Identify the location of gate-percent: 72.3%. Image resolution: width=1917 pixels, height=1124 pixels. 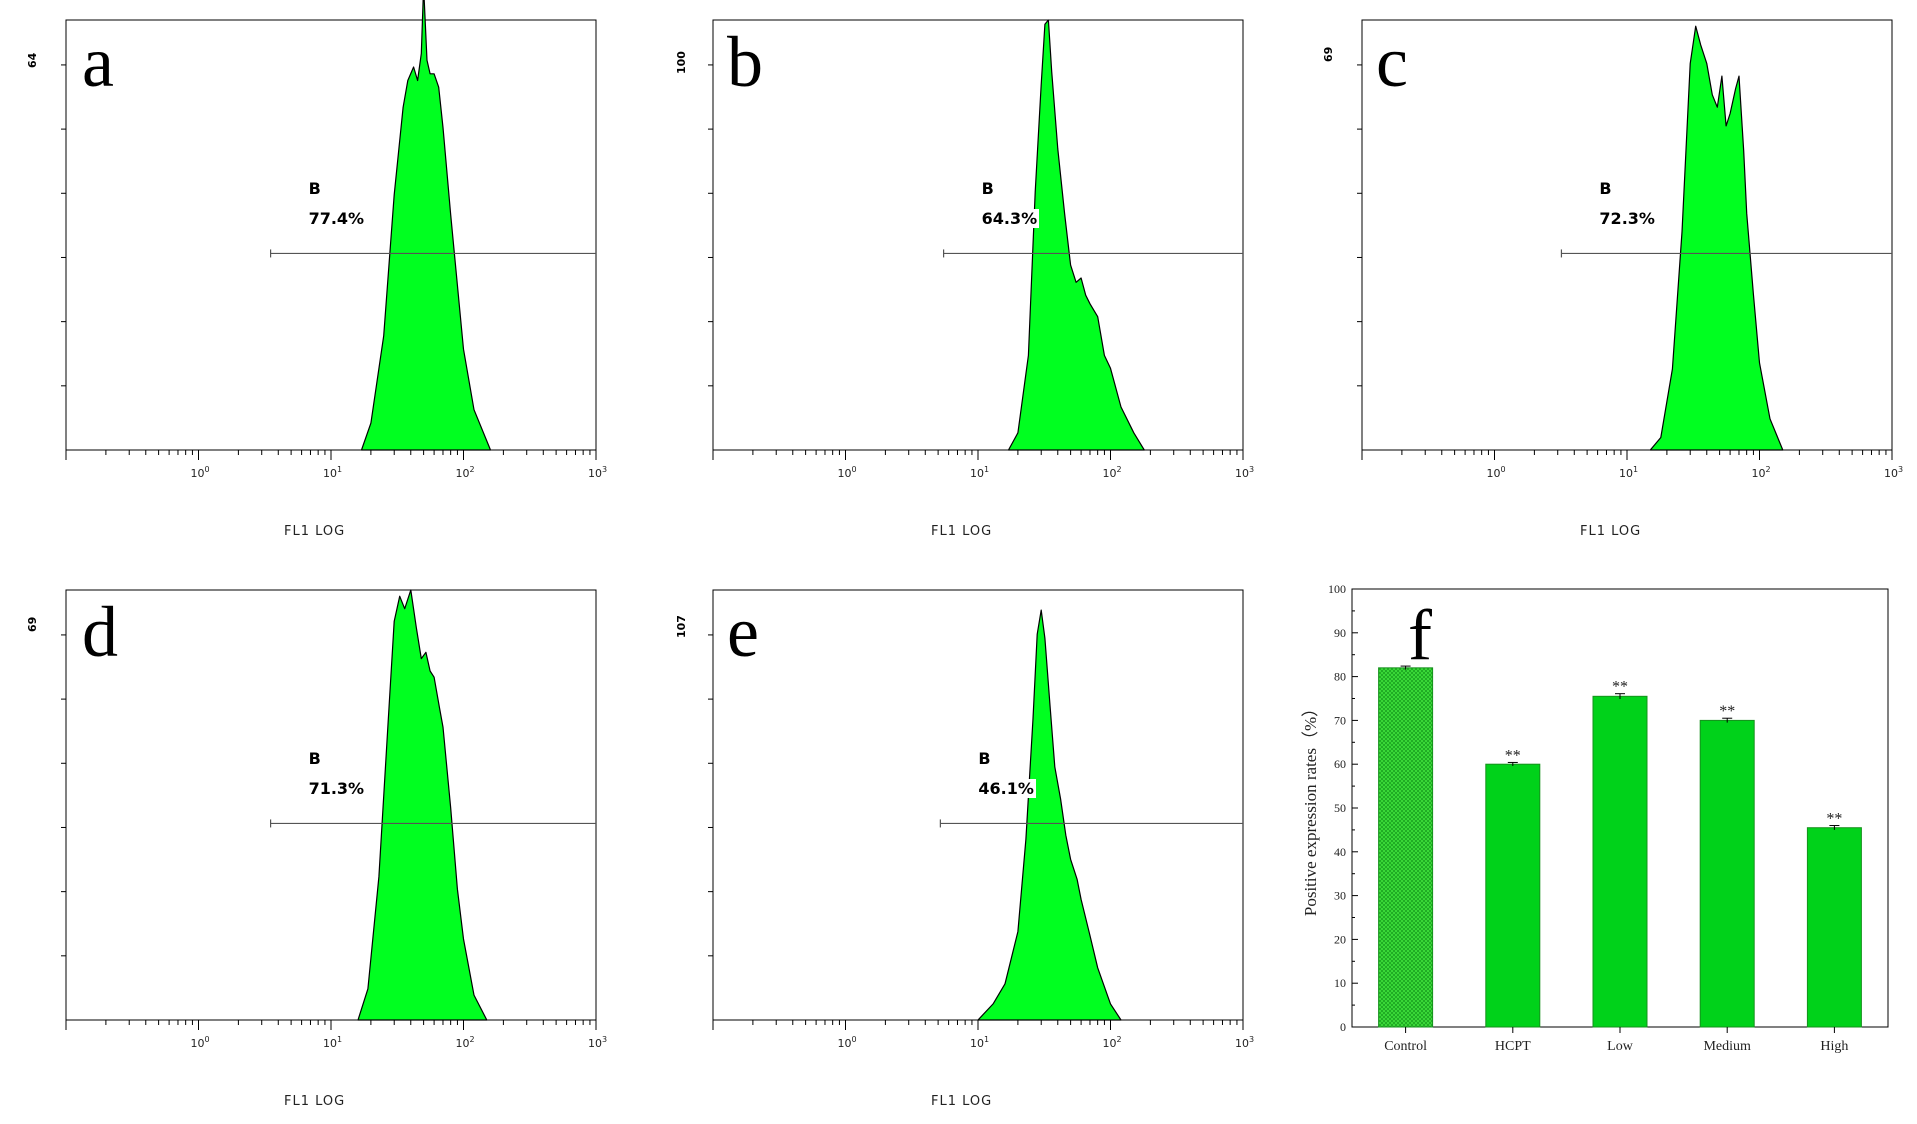
(1627, 219).